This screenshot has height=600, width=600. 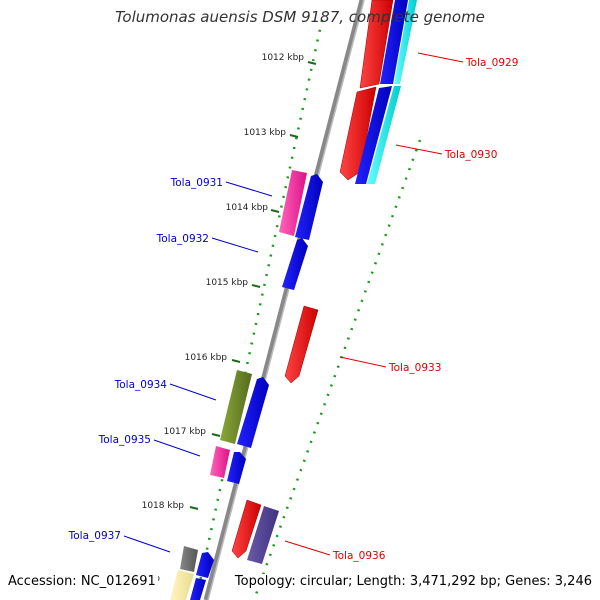 I want to click on tick-label: 1018 kbp, so click(x=163, y=506).